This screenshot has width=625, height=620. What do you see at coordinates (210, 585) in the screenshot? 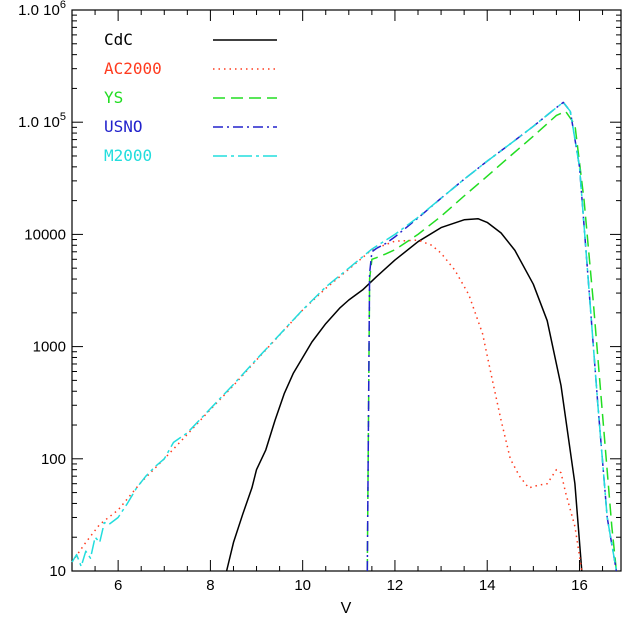
I see `x-tick-label: 8` at bounding box center [210, 585].